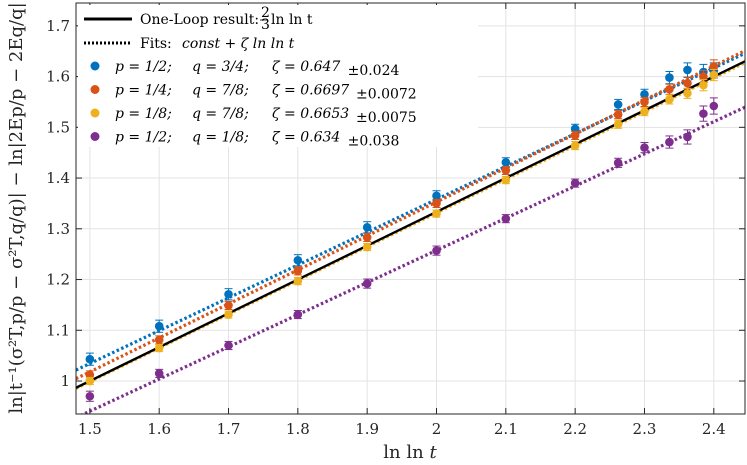 Image resolution: width=747 pixels, height=465 pixels. What do you see at coordinates (386, 118) in the screenshot?
I see `legend-series-err: ±0.0075` at bounding box center [386, 118].